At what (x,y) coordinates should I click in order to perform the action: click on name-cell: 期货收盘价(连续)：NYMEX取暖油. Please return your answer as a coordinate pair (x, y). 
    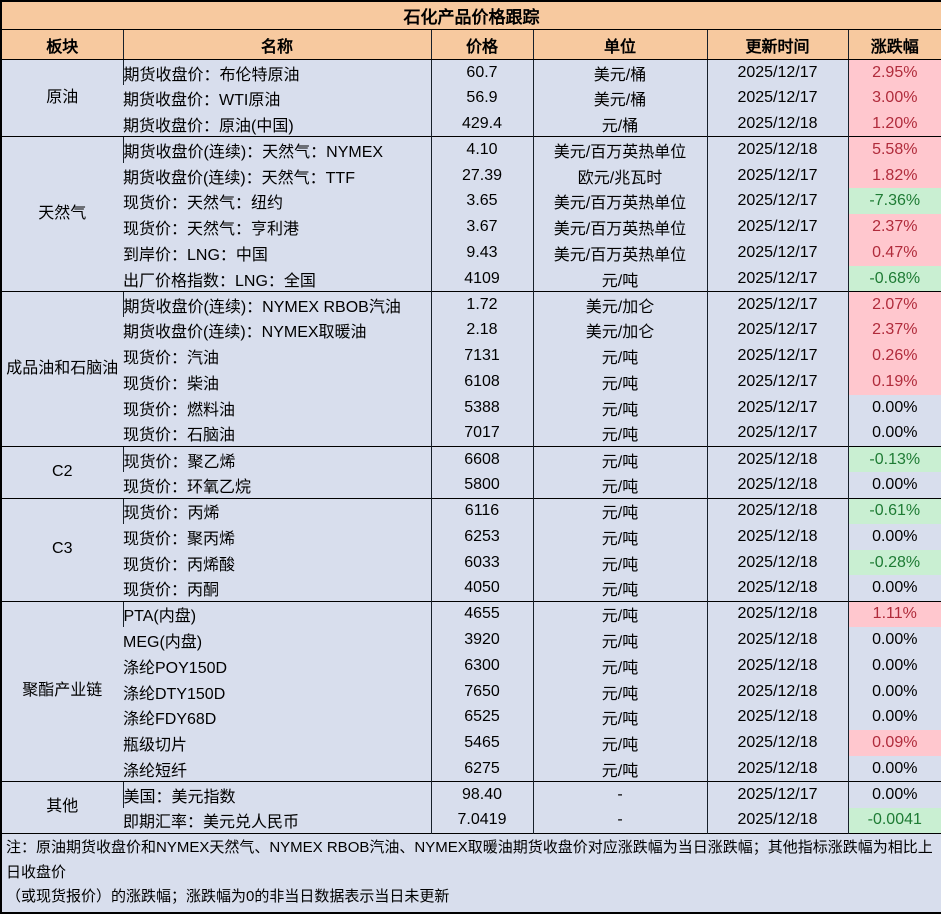
    Looking at the image, I should click on (277, 330).